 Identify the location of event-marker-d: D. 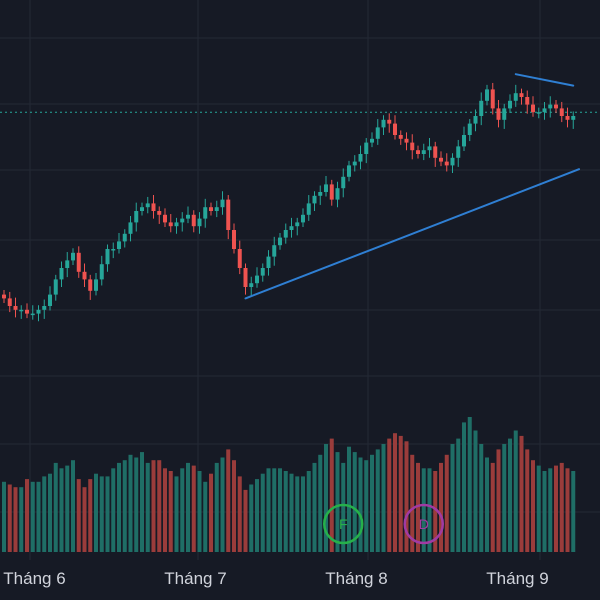
(423, 524).